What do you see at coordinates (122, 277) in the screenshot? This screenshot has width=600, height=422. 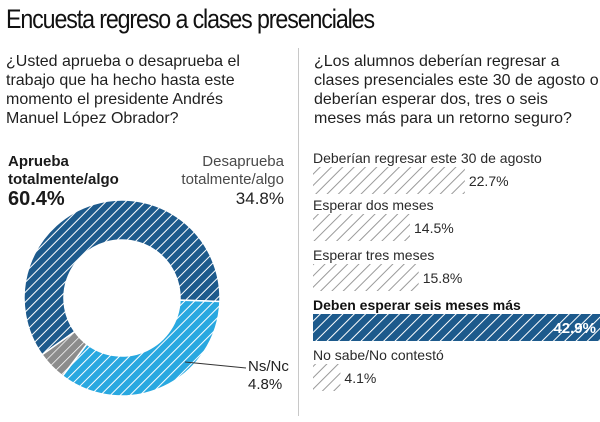 I see `donut-slice-approve` at bounding box center [122, 277].